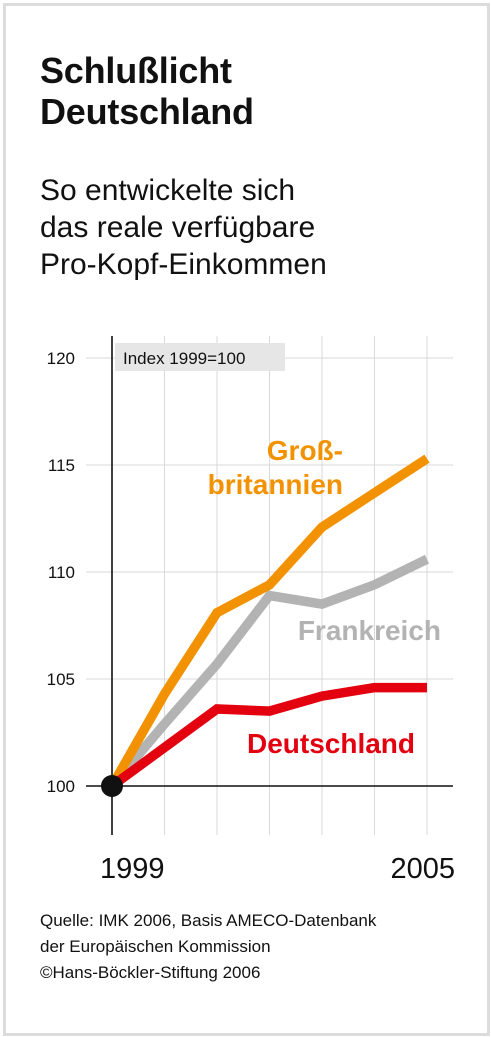 This screenshot has width=491, height=1037. I want to click on source-line: Quelle: IMK 2006, Basis AMECO-Datenbank, so click(208, 920).